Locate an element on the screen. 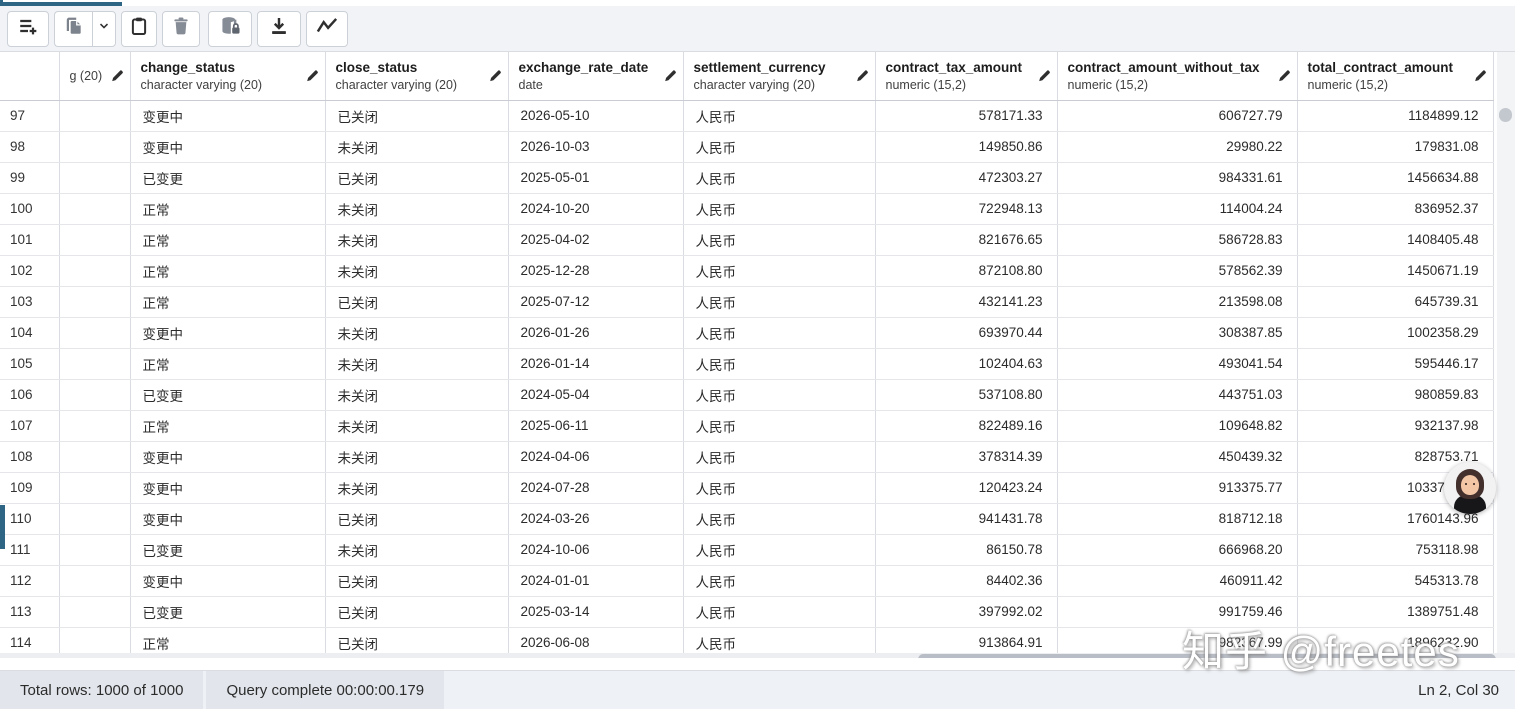 This screenshot has width=1515, height=709. horizontal-scrollbar-thumb is located at coordinates (1207, 656).